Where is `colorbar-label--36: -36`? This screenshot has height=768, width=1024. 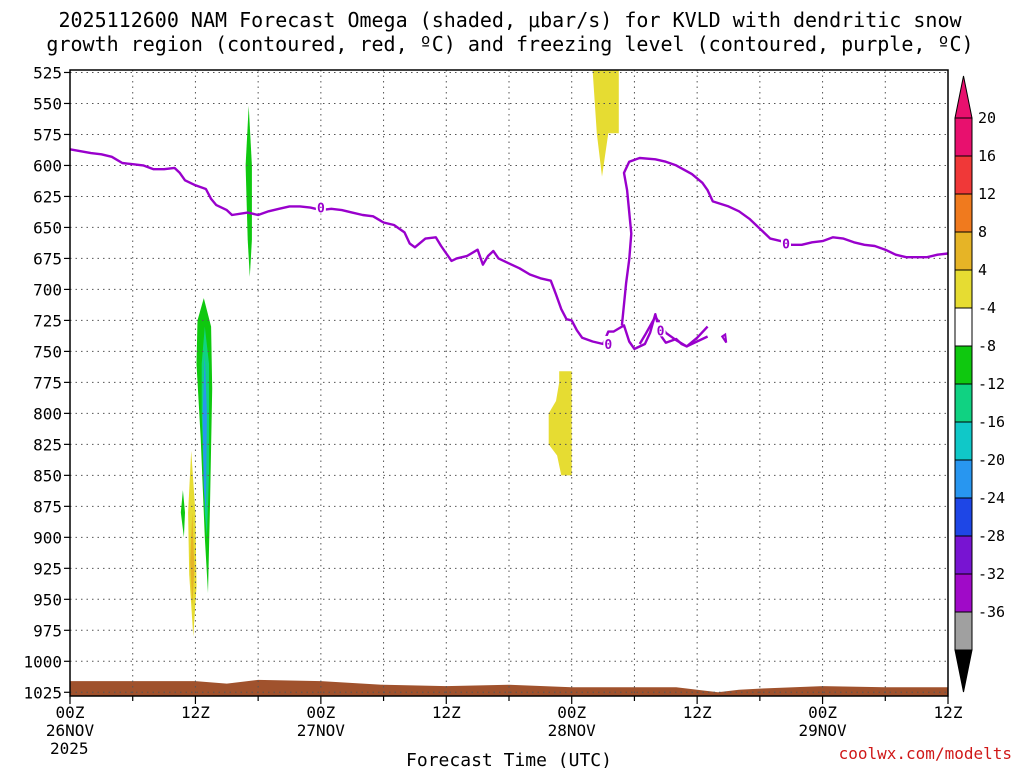 colorbar-label--36: -36 is located at coordinates (991, 612).